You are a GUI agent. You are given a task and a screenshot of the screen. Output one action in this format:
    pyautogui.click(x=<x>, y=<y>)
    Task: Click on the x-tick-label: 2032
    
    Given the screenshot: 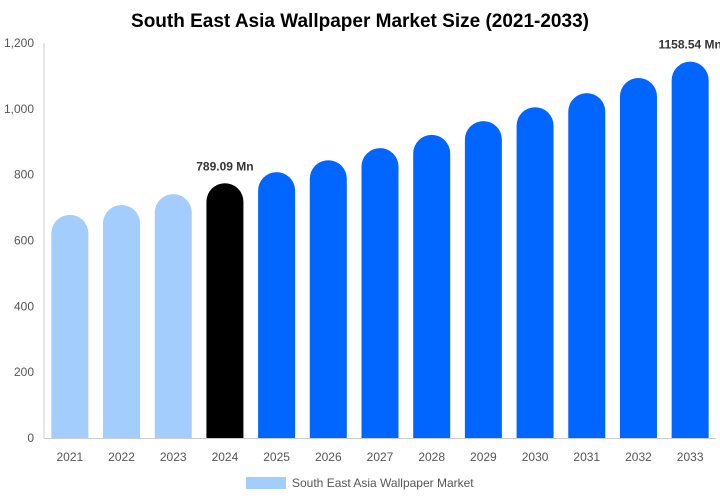 What is the action you would take?
    pyautogui.click(x=638, y=457)
    